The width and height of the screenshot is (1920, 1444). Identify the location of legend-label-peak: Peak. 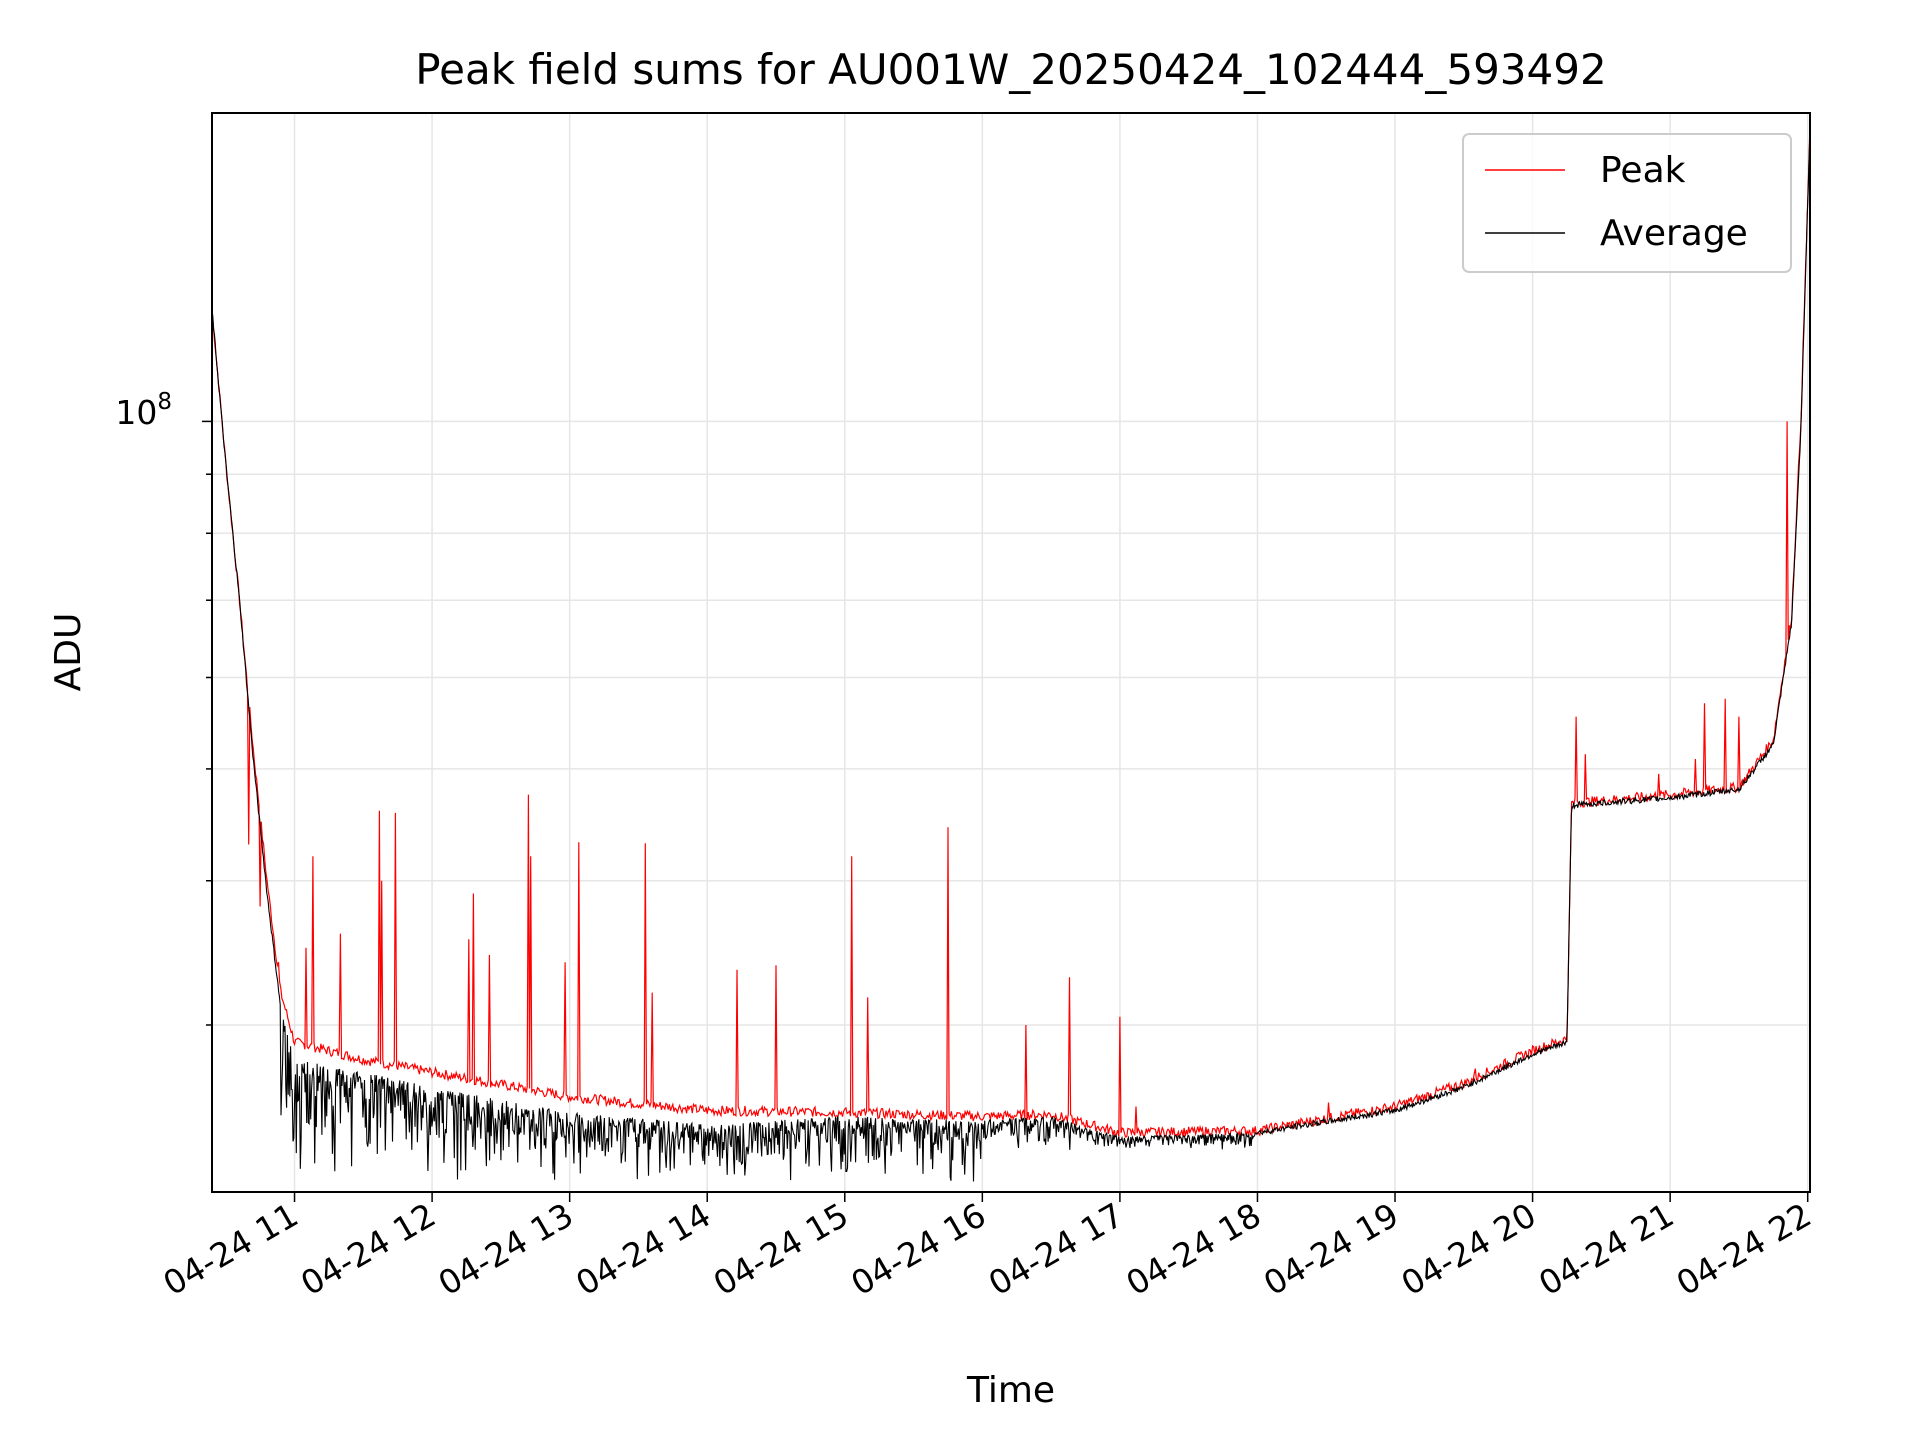
(1643, 170).